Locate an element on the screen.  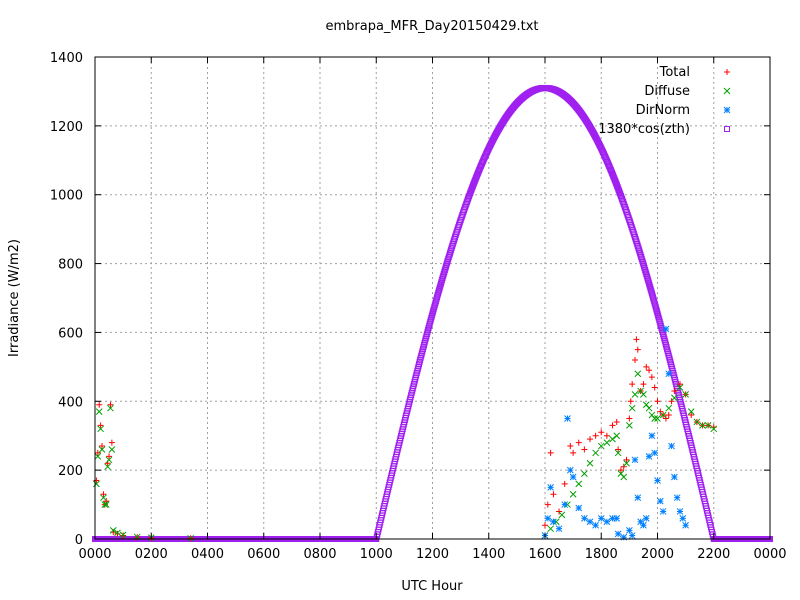
y-tick-label: 1400 is located at coordinates (66, 58).